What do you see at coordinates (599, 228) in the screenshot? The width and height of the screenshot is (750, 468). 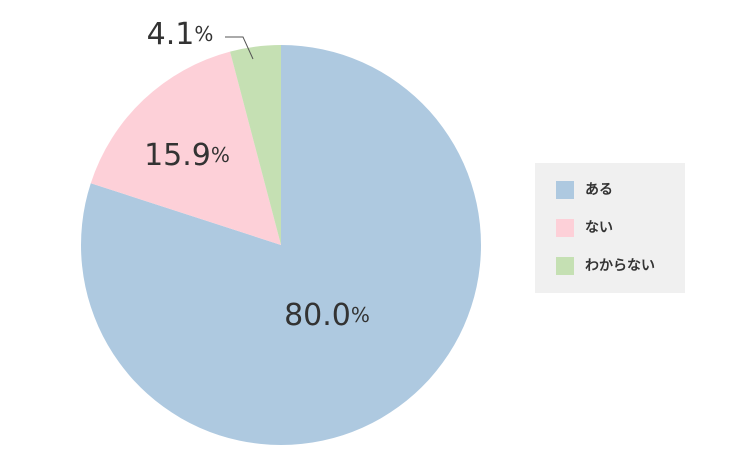 I see `legend-label: ない` at bounding box center [599, 228].